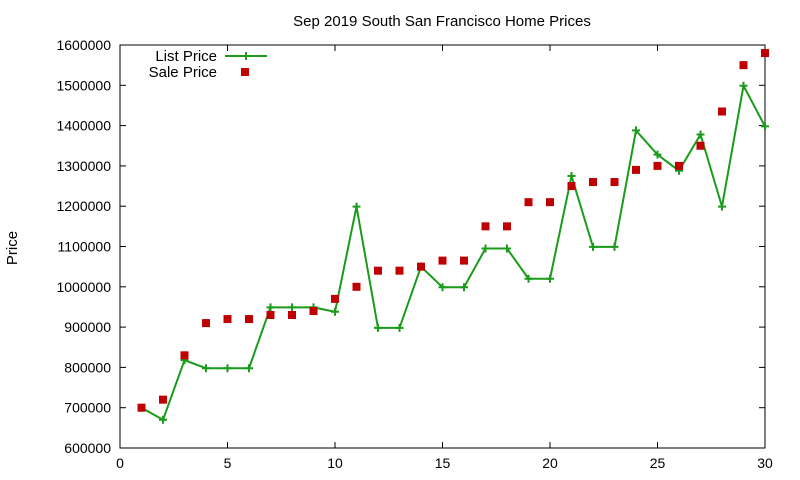 This screenshot has width=800, height=480. What do you see at coordinates (335, 463) in the screenshot?
I see `x-tick-label: 10` at bounding box center [335, 463].